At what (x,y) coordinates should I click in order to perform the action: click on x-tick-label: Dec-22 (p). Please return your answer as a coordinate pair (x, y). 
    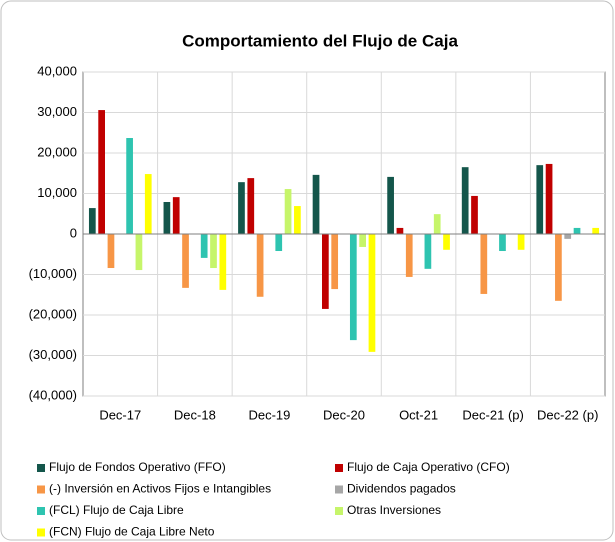
    Looking at the image, I should click on (567, 414).